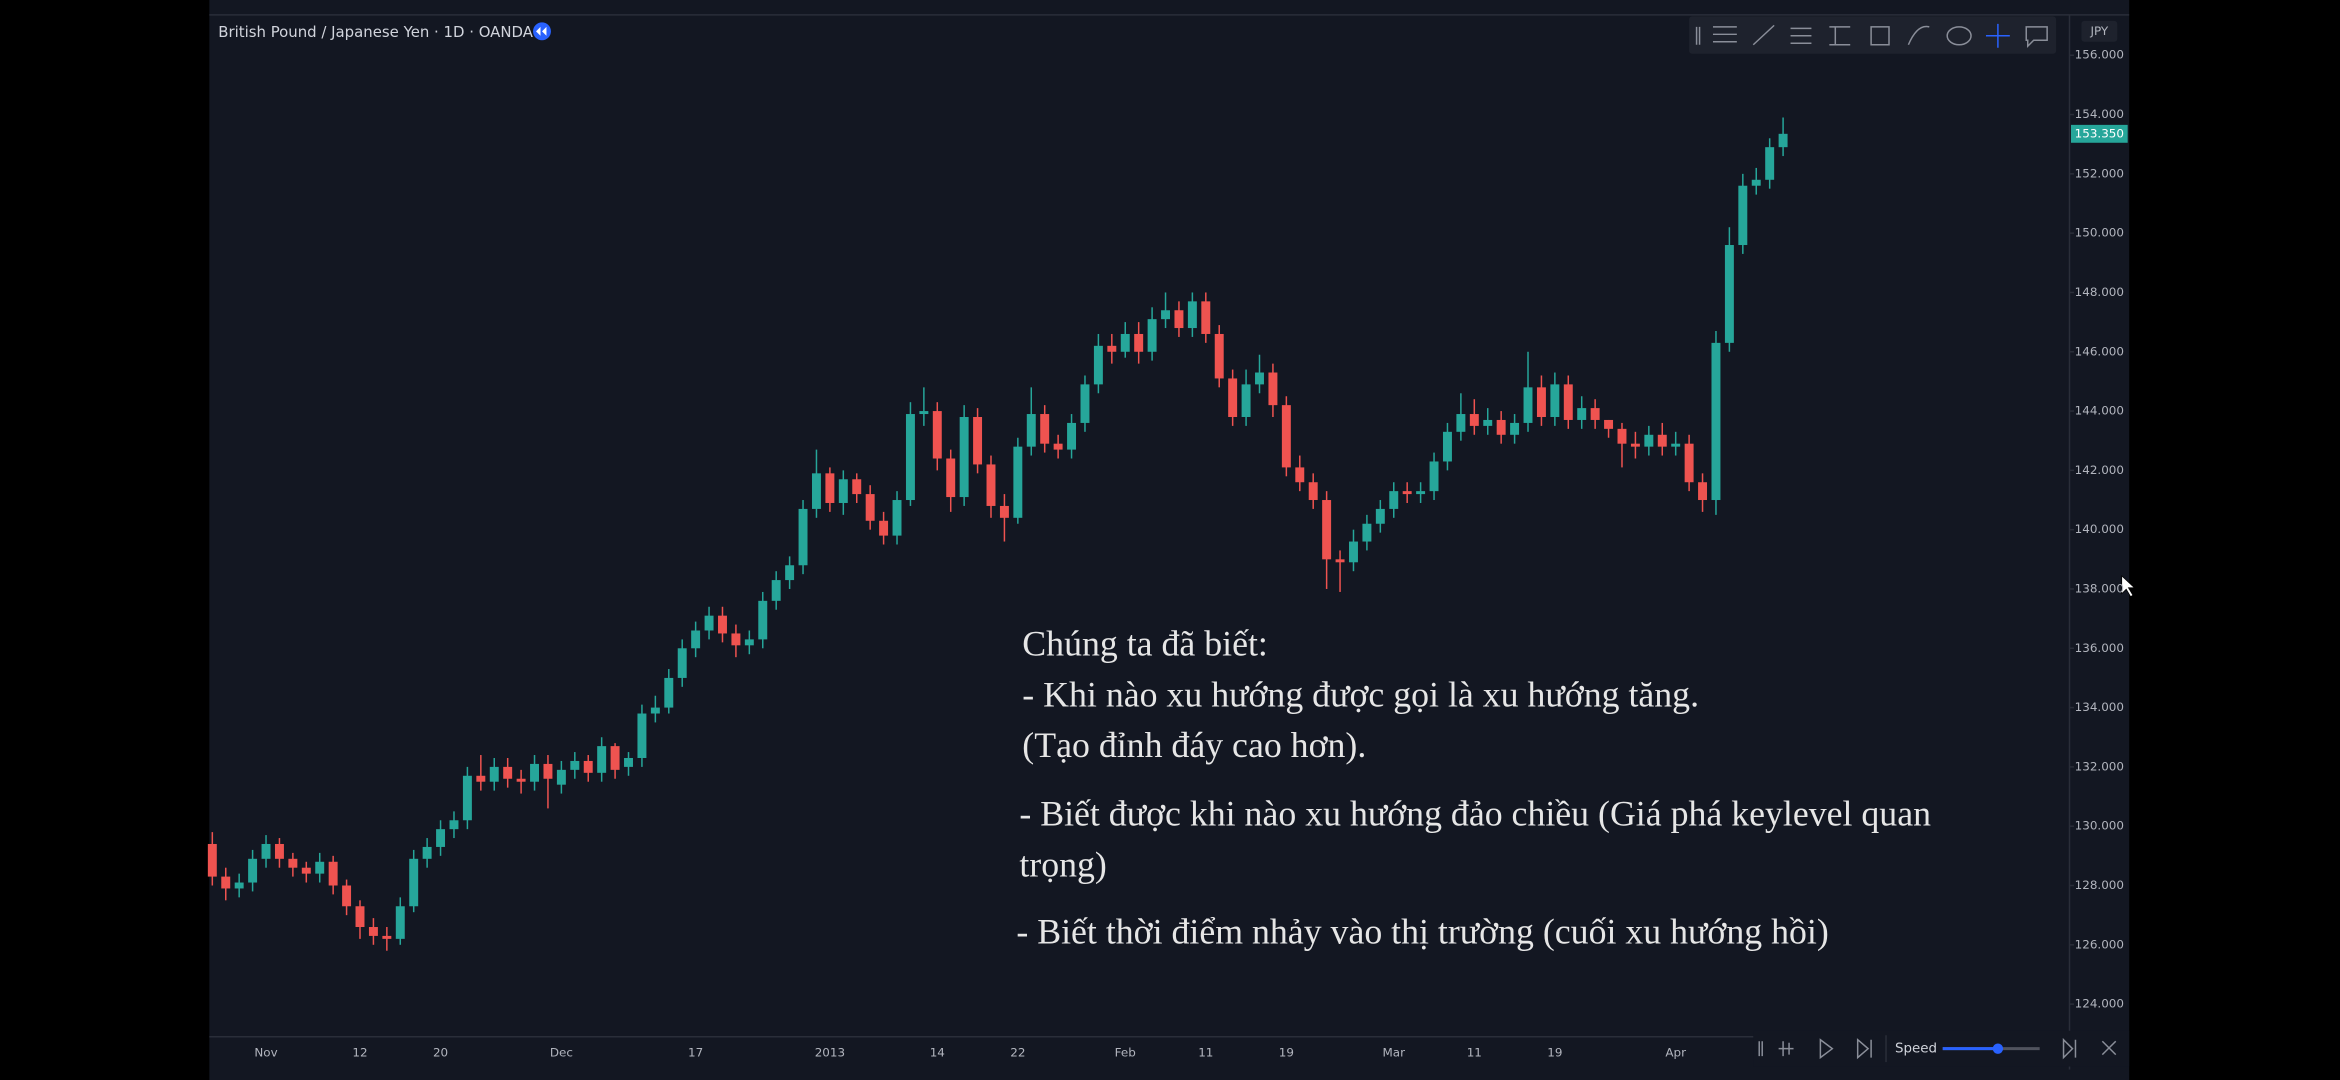 The image size is (2340, 1080). I want to click on x-tick-label: Nov, so click(265, 1053).